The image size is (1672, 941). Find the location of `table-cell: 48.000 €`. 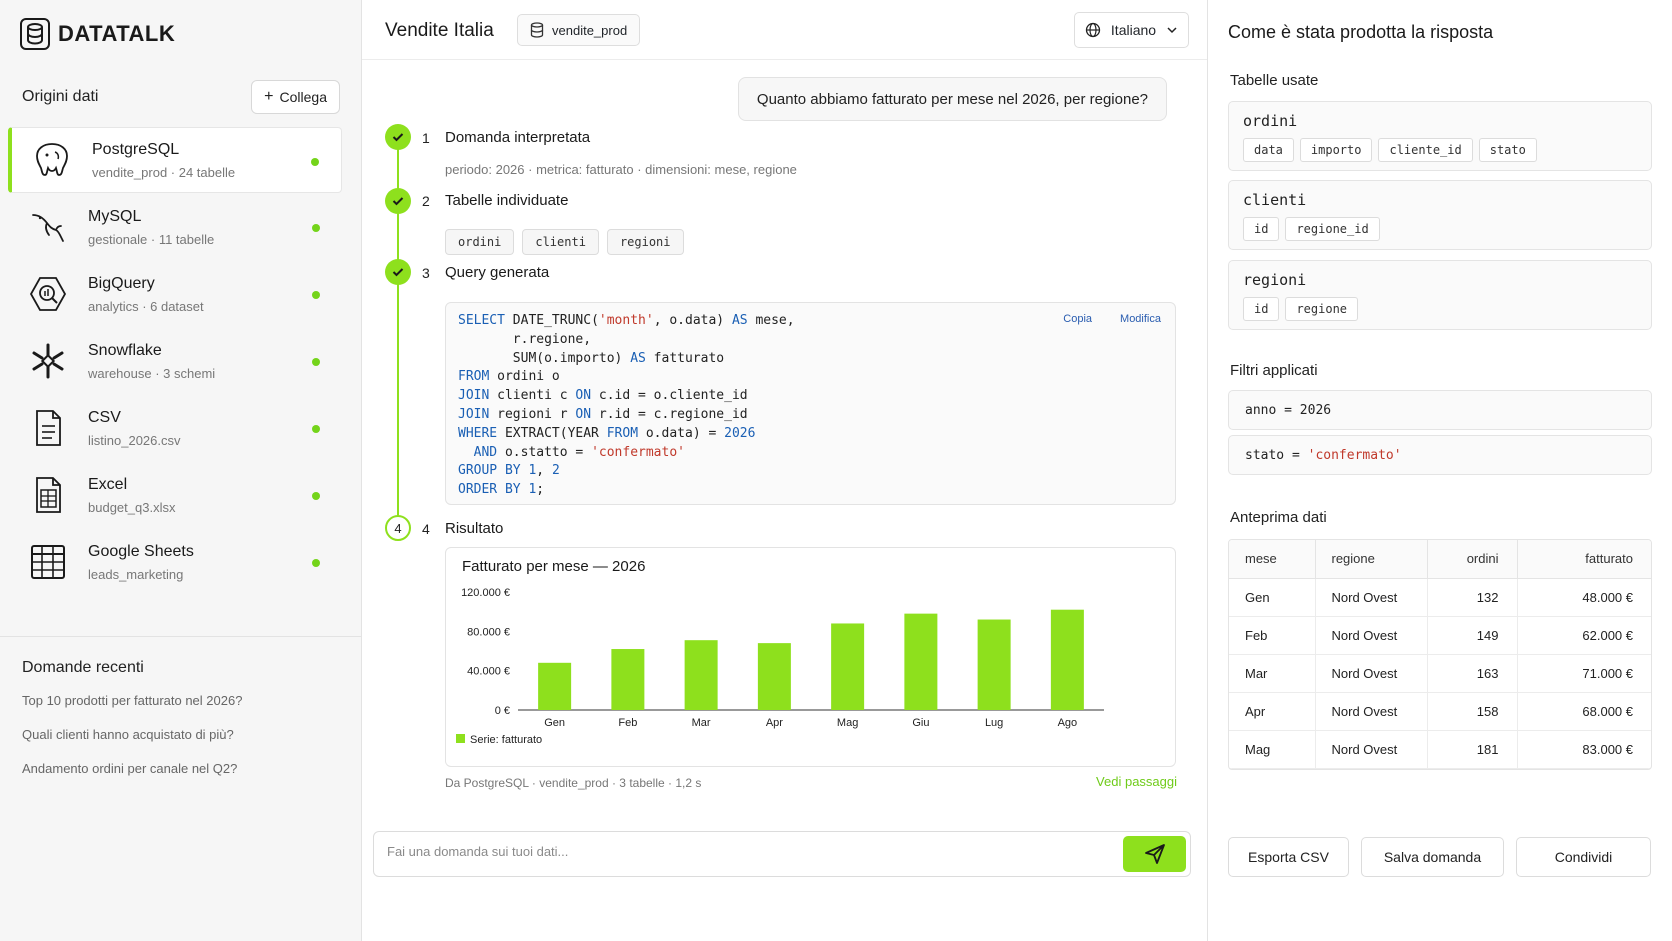

table-cell: 48.000 € is located at coordinates (1584, 597).